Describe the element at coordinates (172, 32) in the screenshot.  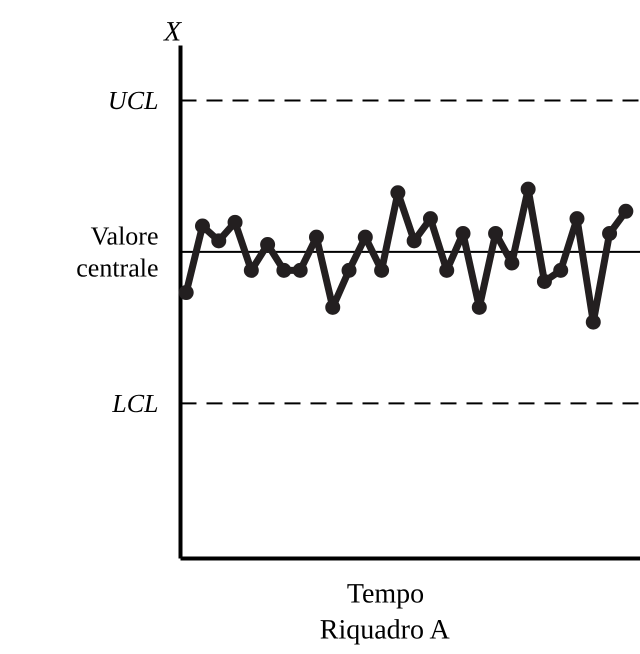
I see `text: X` at that location.